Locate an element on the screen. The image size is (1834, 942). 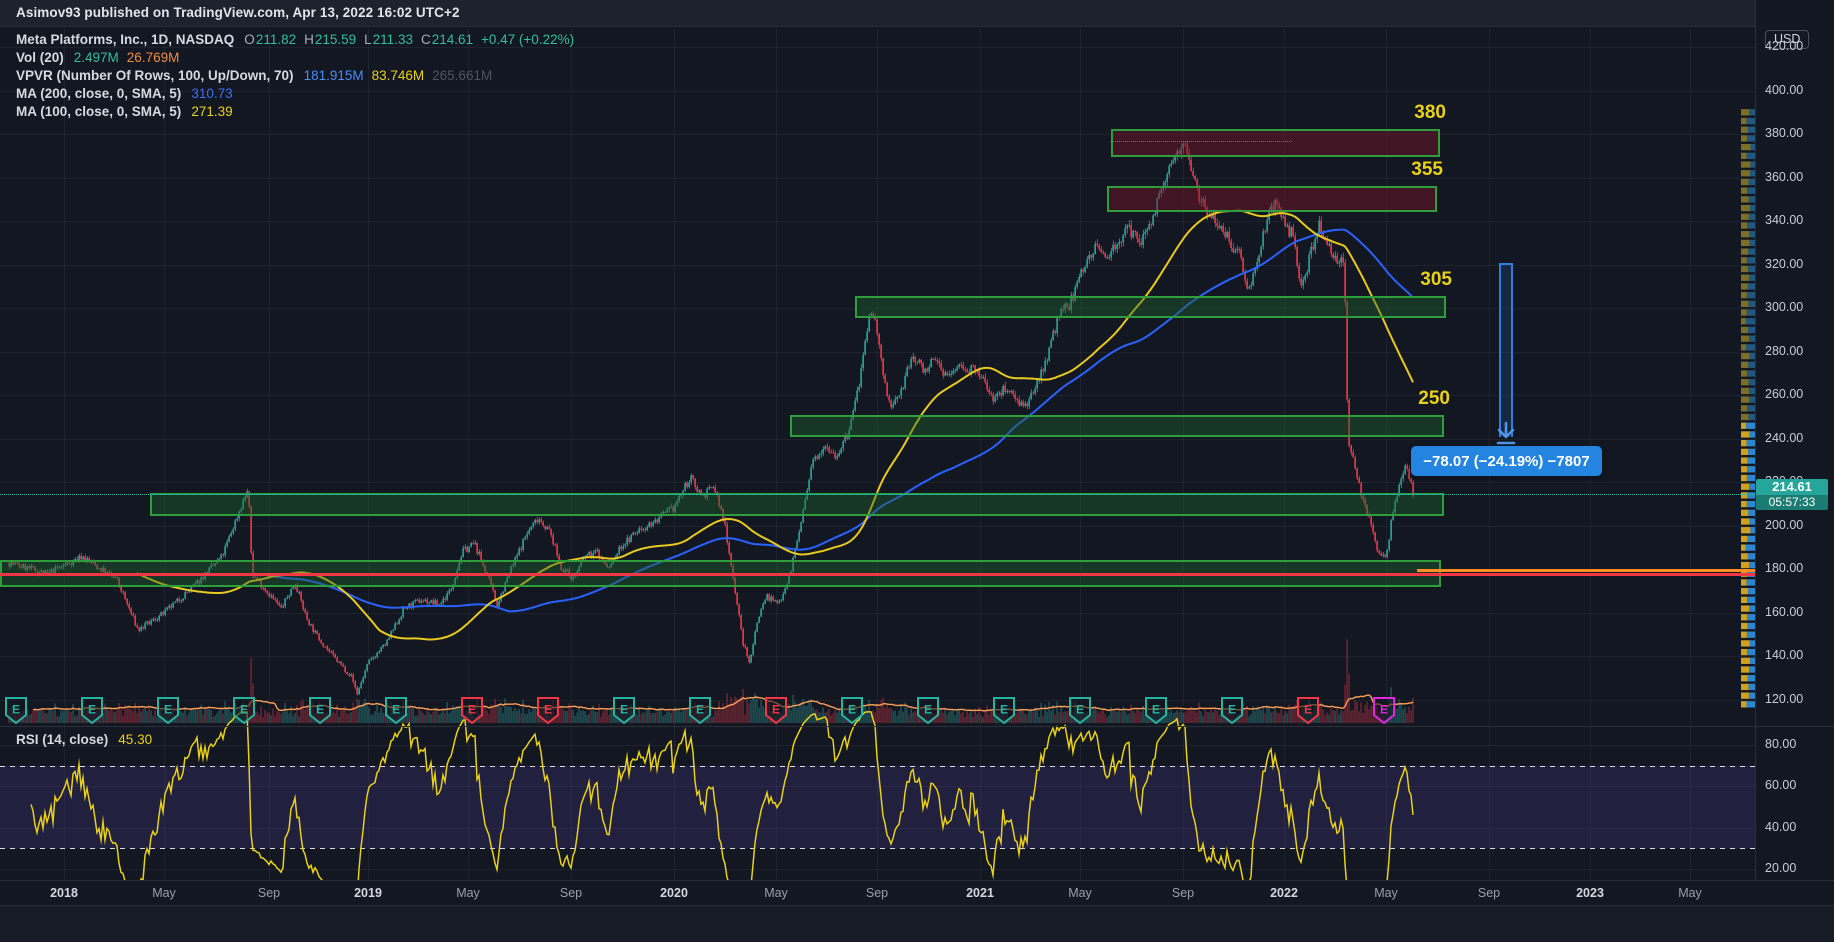
legend-segment: 271.39 is located at coordinates (212, 111).